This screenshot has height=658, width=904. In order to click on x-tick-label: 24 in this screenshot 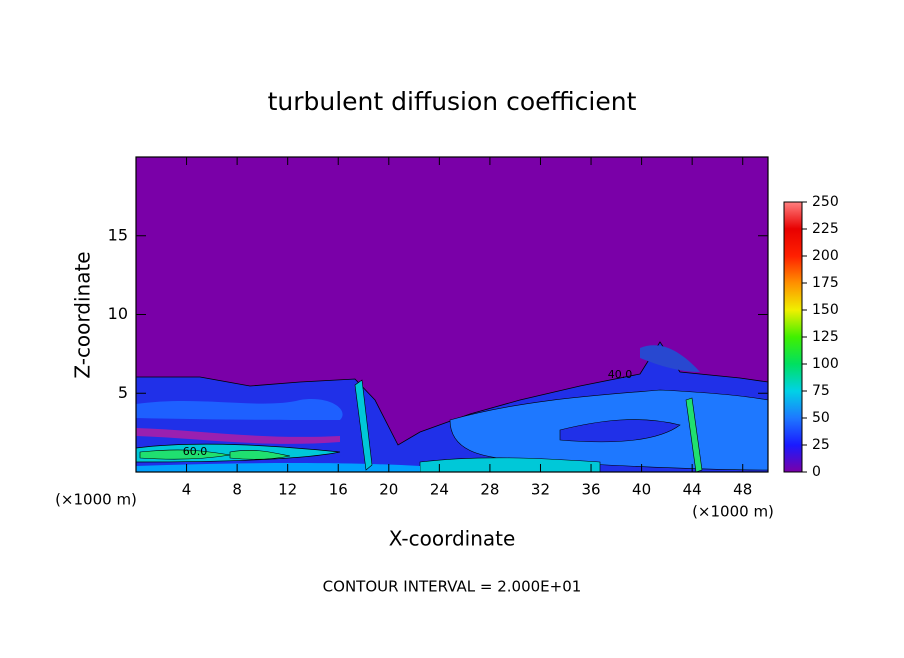, I will do `click(439, 490)`.